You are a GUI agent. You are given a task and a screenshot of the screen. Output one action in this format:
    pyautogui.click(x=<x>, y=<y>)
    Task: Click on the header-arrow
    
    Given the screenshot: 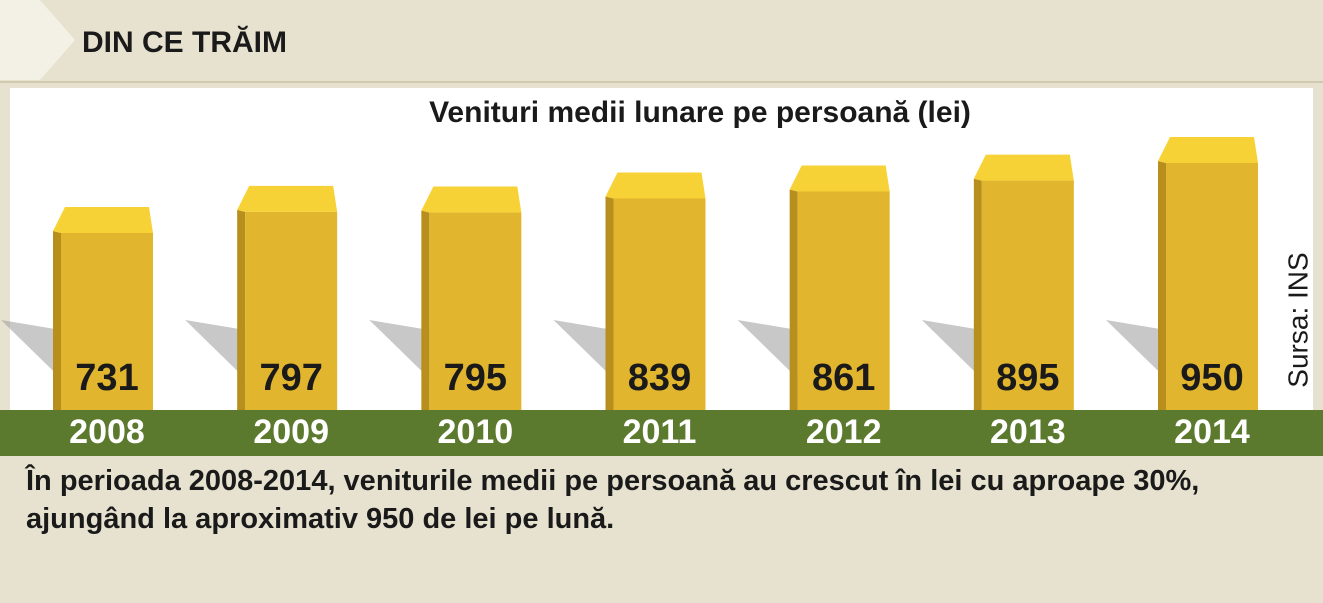 What is the action you would take?
    pyautogui.click(x=37, y=40)
    